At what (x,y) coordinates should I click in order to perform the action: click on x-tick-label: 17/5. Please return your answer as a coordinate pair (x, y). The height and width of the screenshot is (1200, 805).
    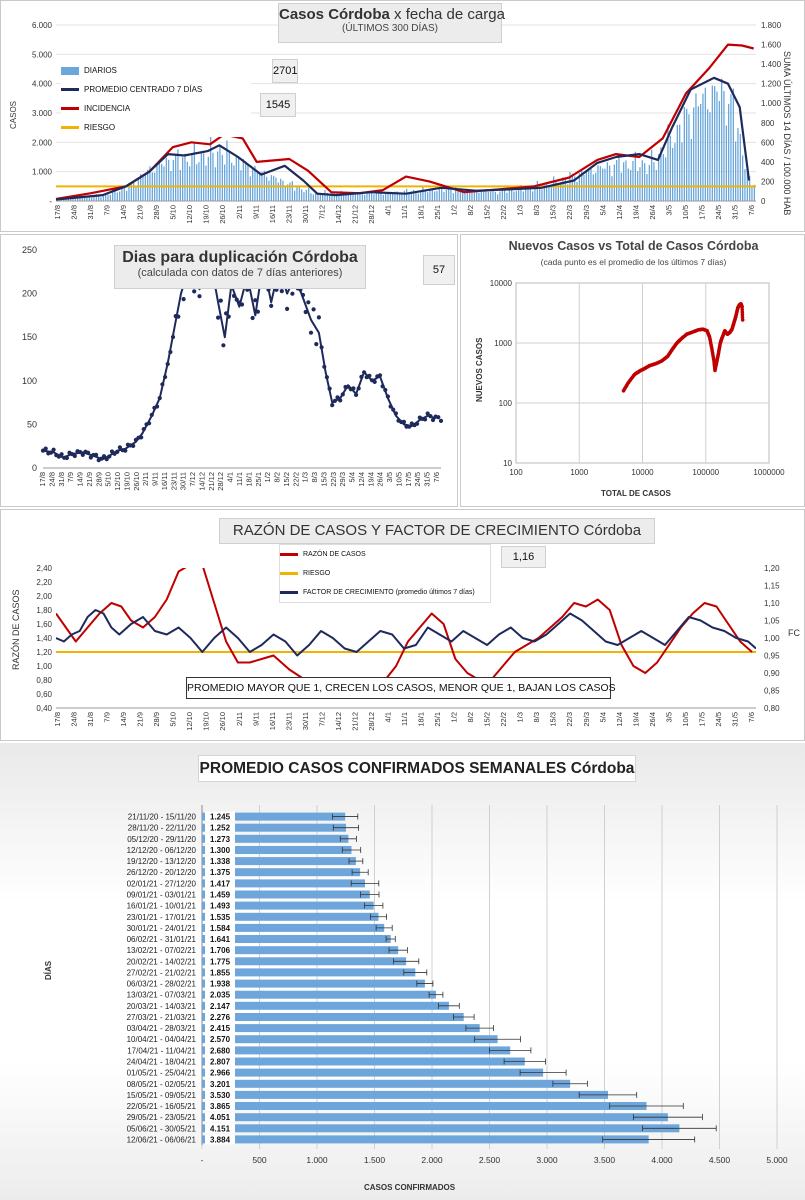
    Looking at the image, I should click on (701, 719).